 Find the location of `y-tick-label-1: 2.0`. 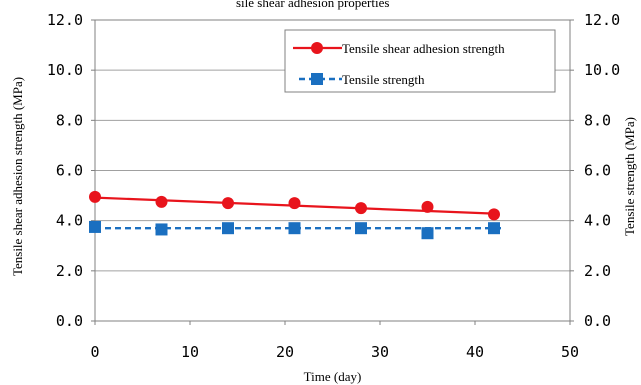

y-tick-label-1: 2.0 is located at coordinates (69, 271).